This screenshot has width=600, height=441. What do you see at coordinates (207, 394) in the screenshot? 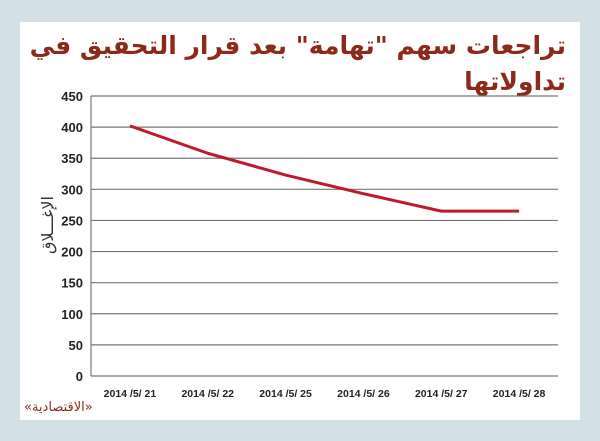
I see `x-tick-label: 2014 /5/ 22` at bounding box center [207, 394].